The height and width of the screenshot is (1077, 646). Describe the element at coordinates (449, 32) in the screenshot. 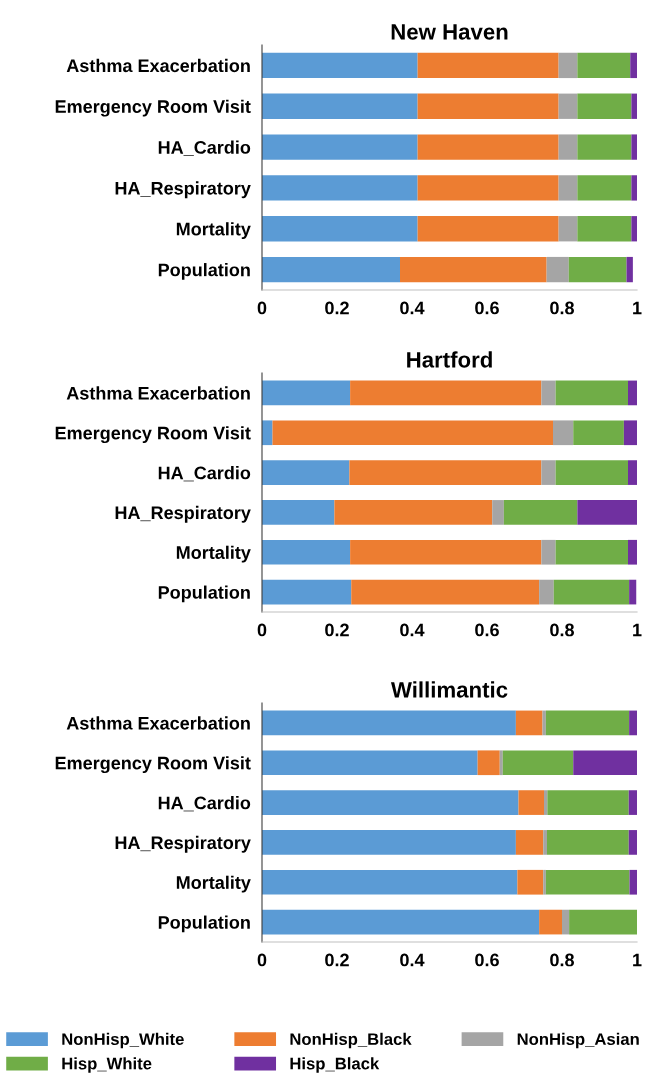

I see `chart-title: New Haven` at that location.